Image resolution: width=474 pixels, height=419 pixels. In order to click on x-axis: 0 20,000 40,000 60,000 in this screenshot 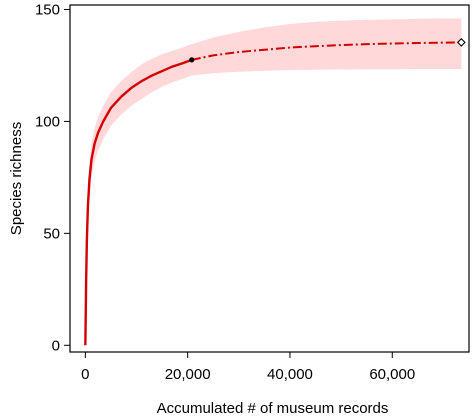, I will do `click(248, 367)`.